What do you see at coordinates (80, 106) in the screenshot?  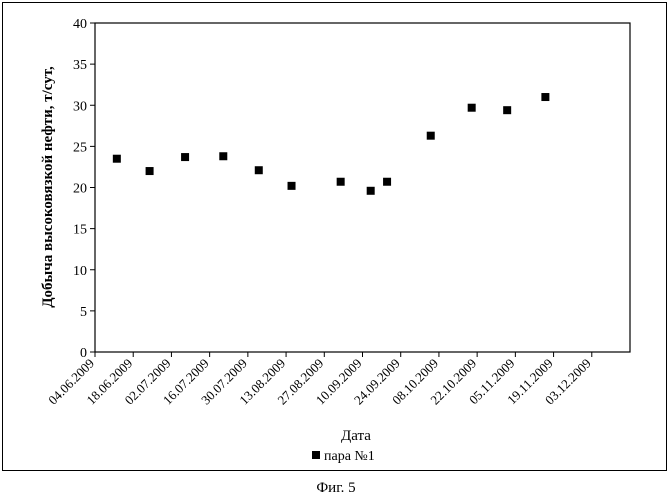 I see `y-tick-label: 30` at bounding box center [80, 106].